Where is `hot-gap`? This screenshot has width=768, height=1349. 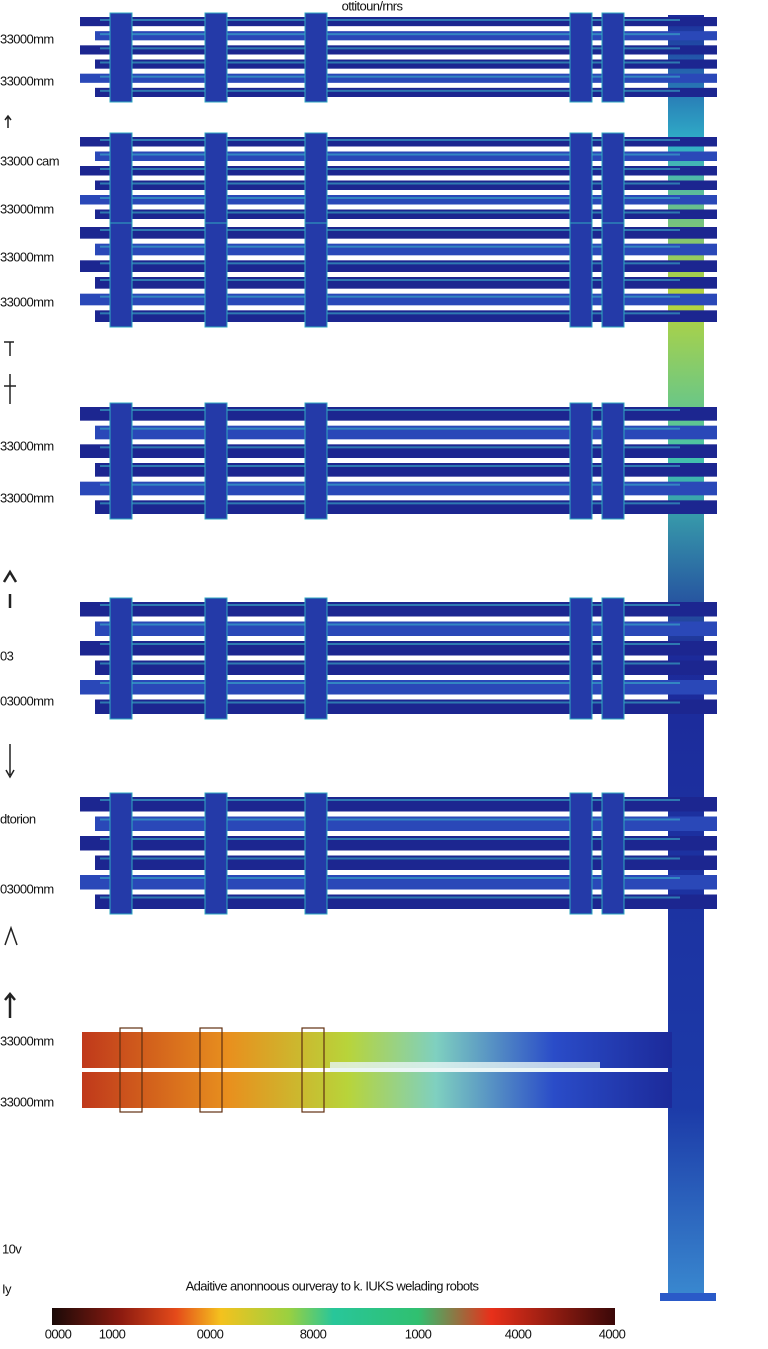
hot-gap is located at coordinates (465, 1067).